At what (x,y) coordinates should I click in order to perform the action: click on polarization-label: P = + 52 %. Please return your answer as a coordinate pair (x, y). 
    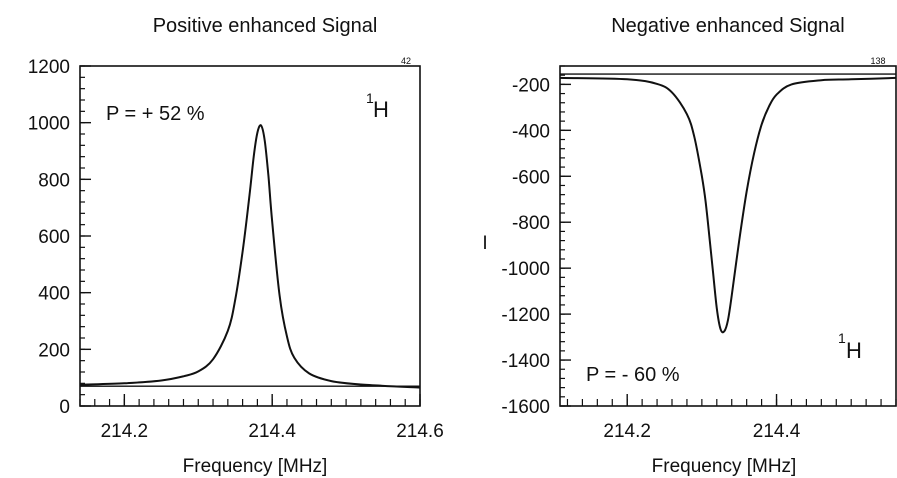
    Looking at the image, I should click on (155, 114).